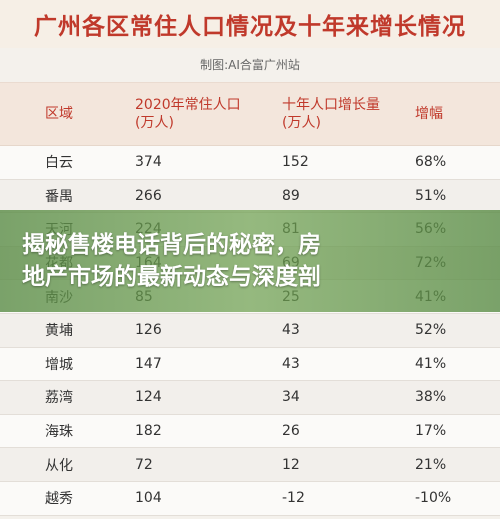 The image size is (500, 519). What do you see at coordinates (291, 397) in the screenshot?
I see `cell-growth: 34` at bounding box center [291, 397].